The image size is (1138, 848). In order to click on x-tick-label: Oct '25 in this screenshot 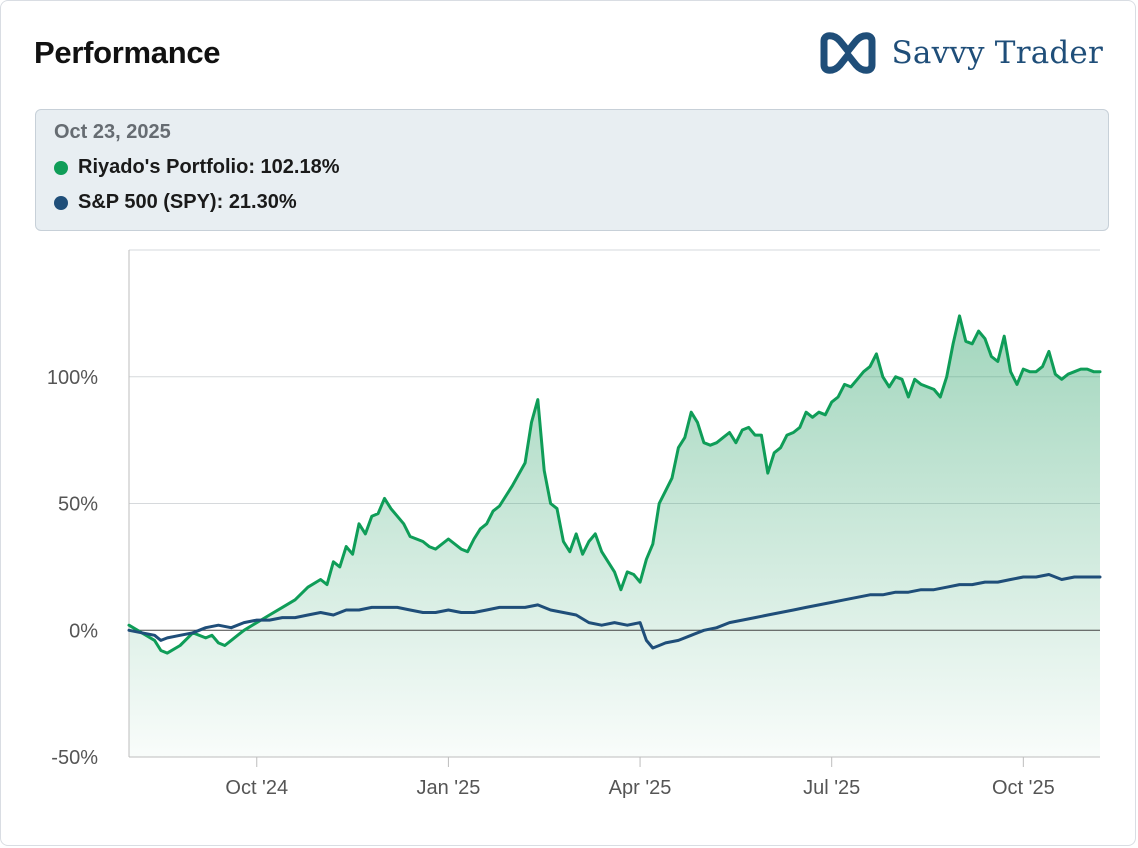, I will do `click(1023, 788)`.